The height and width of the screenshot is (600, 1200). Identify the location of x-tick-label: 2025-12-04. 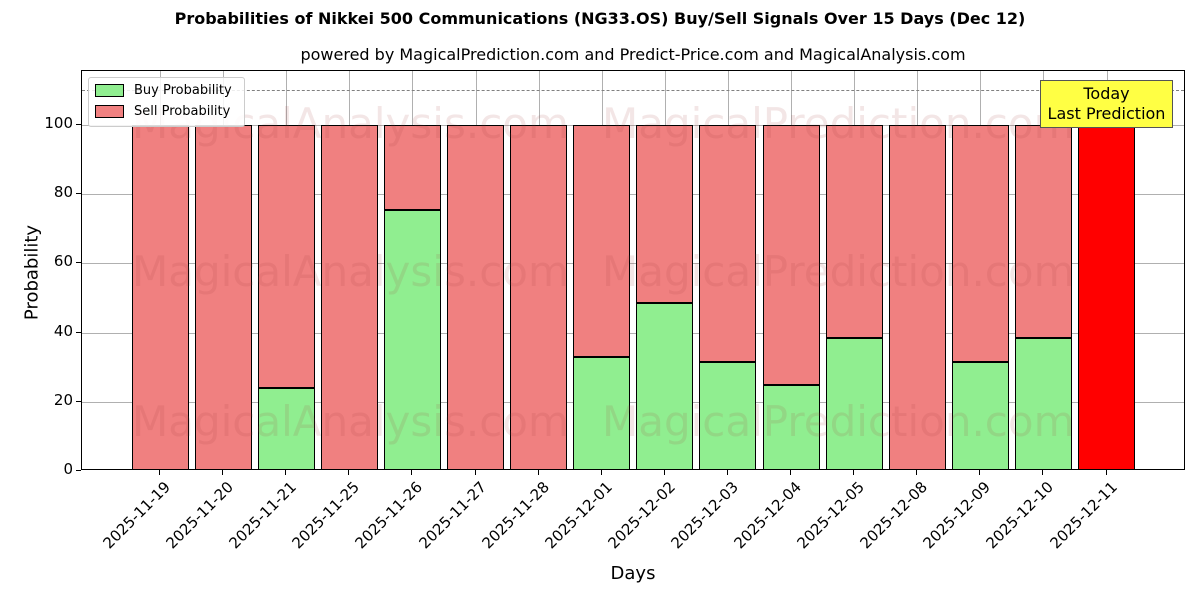
(767, 515).